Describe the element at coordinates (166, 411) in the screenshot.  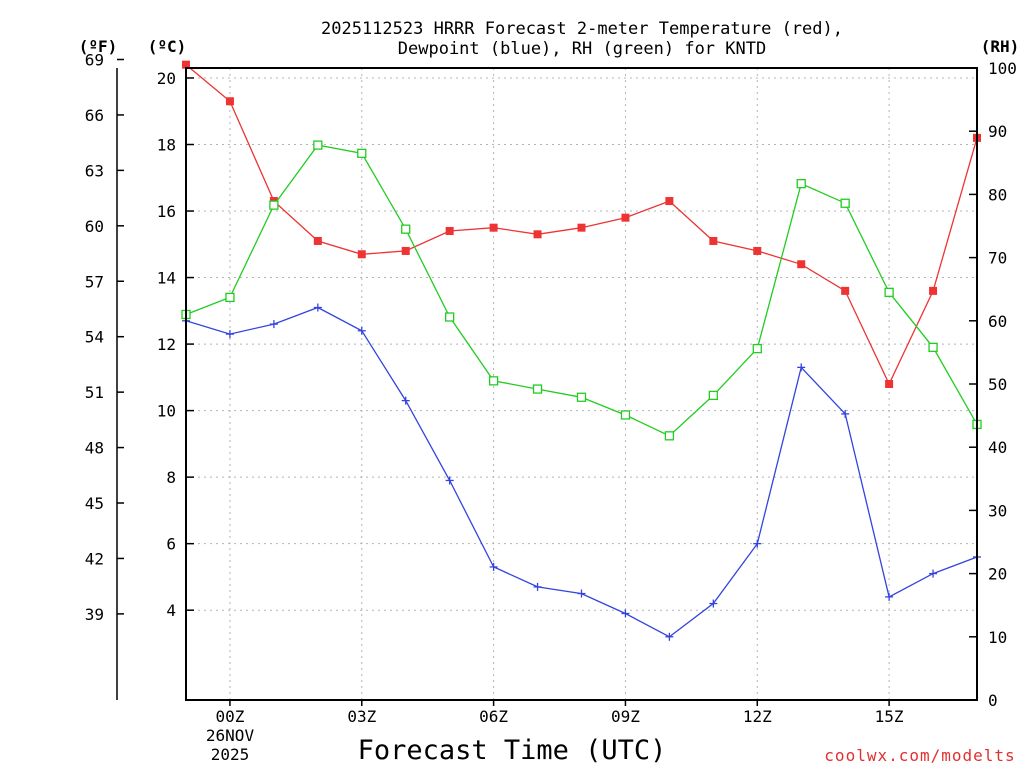
I see `celsius-tick-label: 10` at that location.